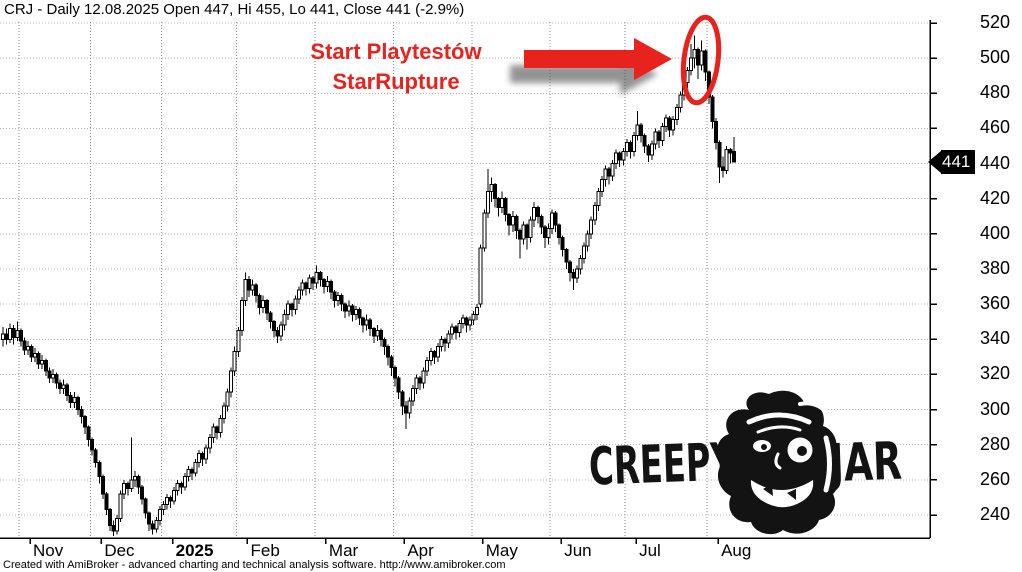  I want to click on x-axis-label: Mar, so click(343, 550).